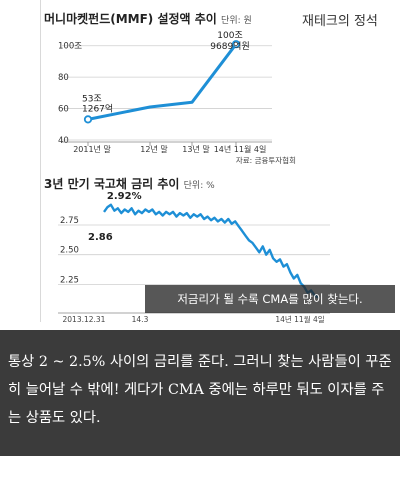 Image resolution: width=400 pixels, height=479 pixels. What do you see at coordinates (270, 299) in the screenshot?
I see `caption-box: 저금리가 될 수록 CMA를 많이 찾는다.` at bounding box center [270, 299].